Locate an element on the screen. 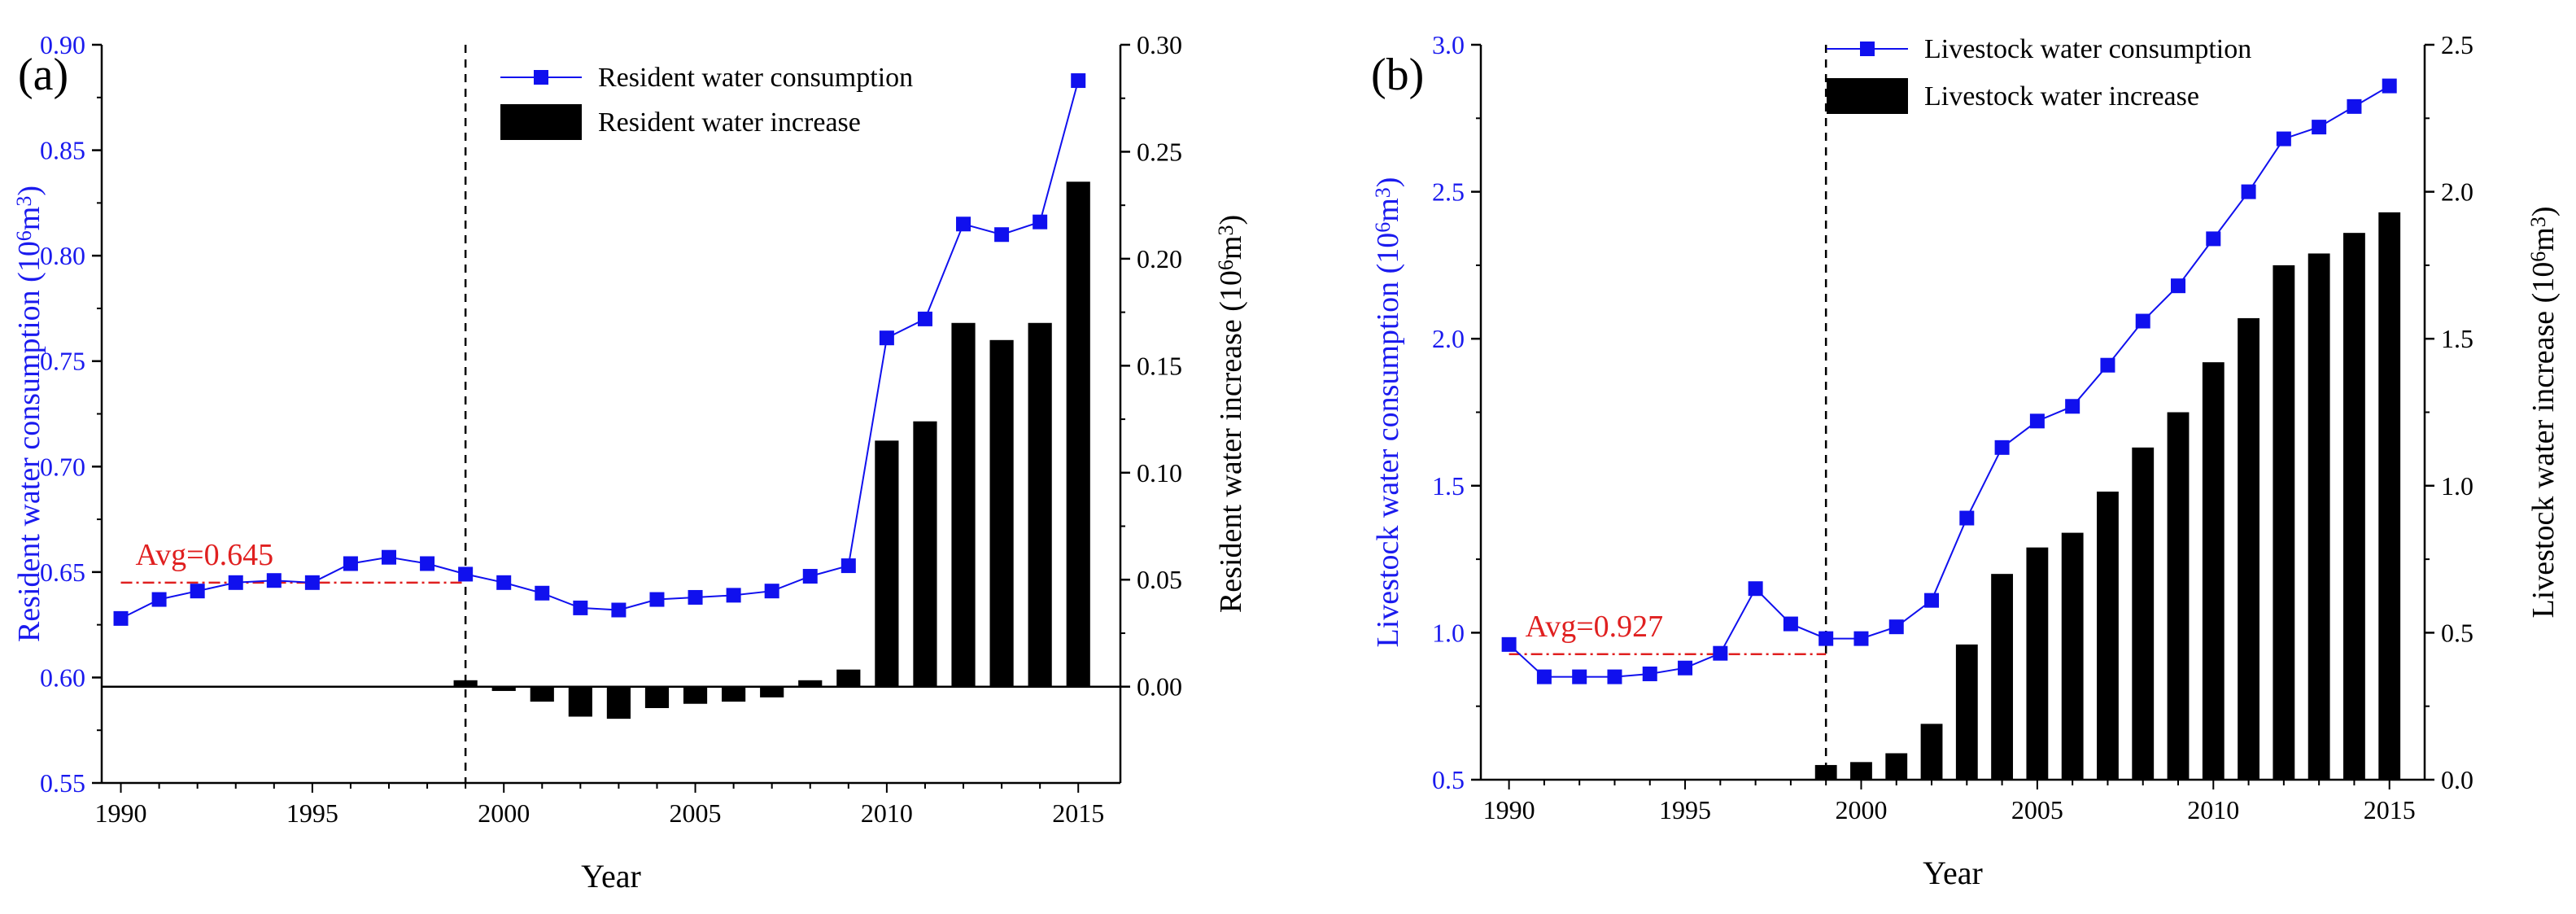 This screenshot has height=914, width=2576. right-tick-label: 0.30 is located at coordinates (1159, 45).